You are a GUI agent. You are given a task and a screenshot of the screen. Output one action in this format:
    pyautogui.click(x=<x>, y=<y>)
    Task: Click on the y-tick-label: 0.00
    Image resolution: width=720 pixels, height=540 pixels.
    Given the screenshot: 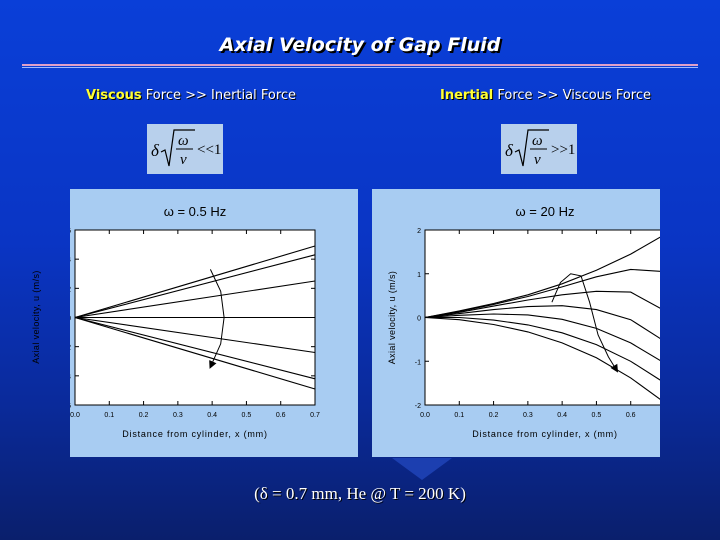 What is the action you would take?
    pyautogui.click(x=70, y=319)
    